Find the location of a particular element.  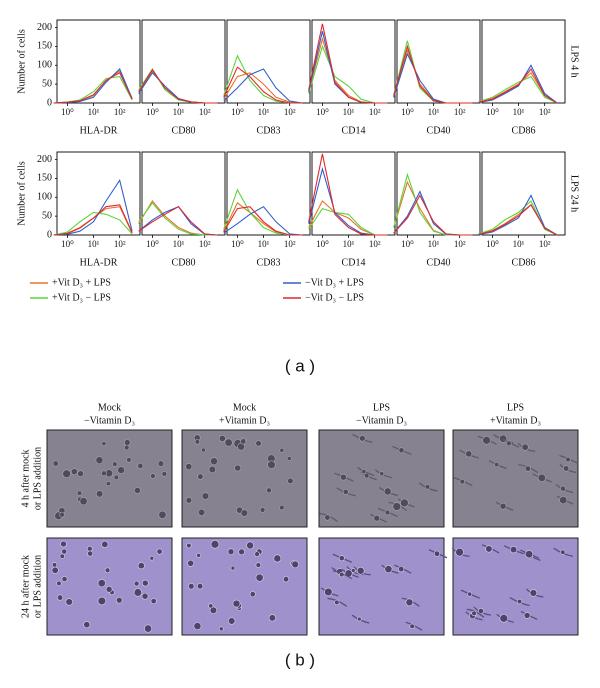

row-label: LPS 24 h is located at coordinates (574, 193).